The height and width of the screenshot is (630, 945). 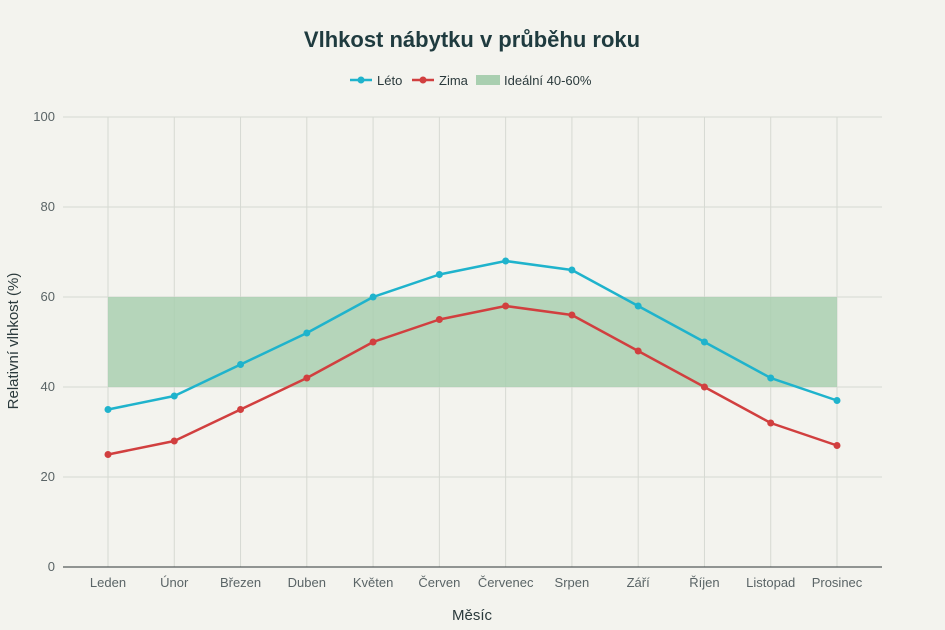 I want to click on x-tick-label: Leden, so click(x=108, y=582).